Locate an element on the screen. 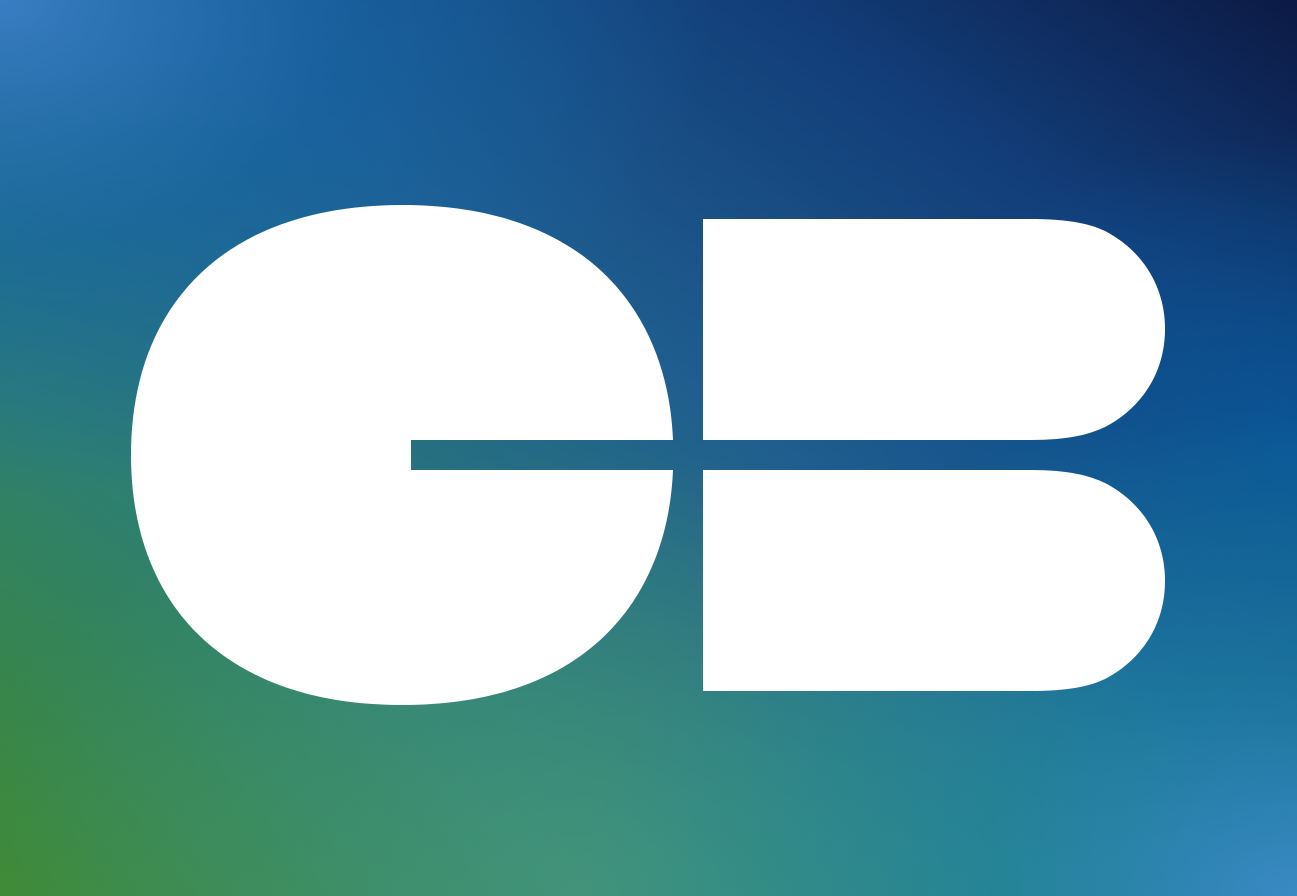  cb-logo-b-upper-shape is located at coordinates (934, 329).